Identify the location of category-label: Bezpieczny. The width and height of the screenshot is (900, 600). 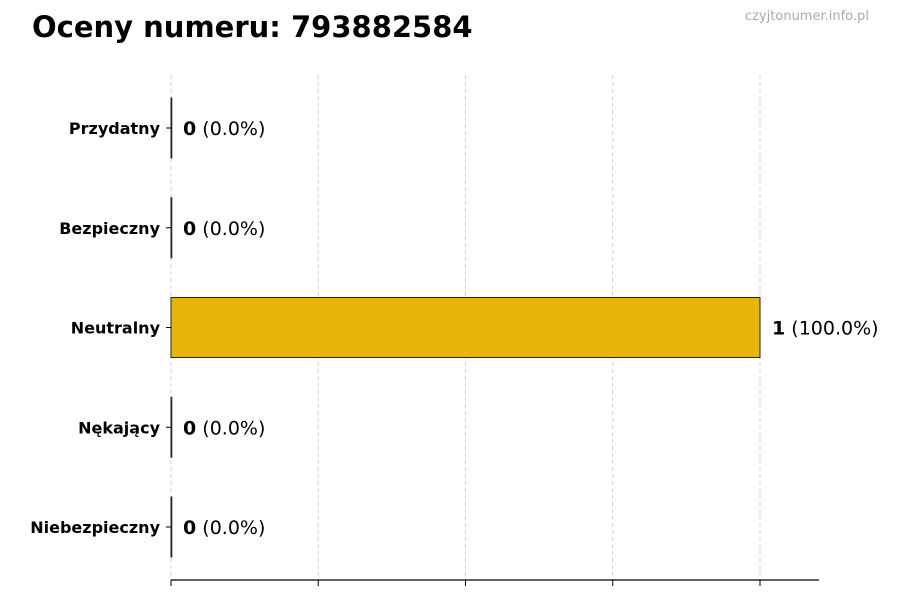
(109, 228).